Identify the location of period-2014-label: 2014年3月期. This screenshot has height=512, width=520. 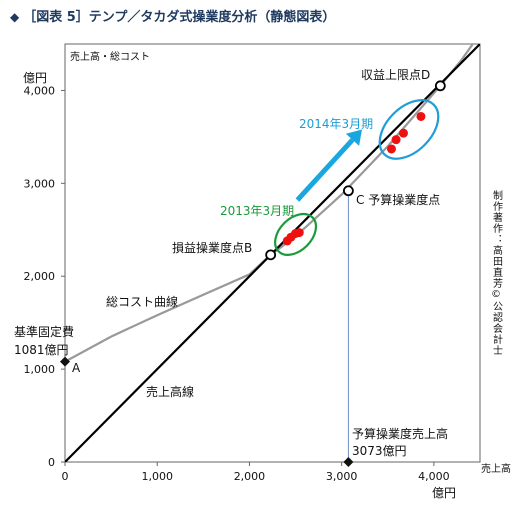
(336, 124).